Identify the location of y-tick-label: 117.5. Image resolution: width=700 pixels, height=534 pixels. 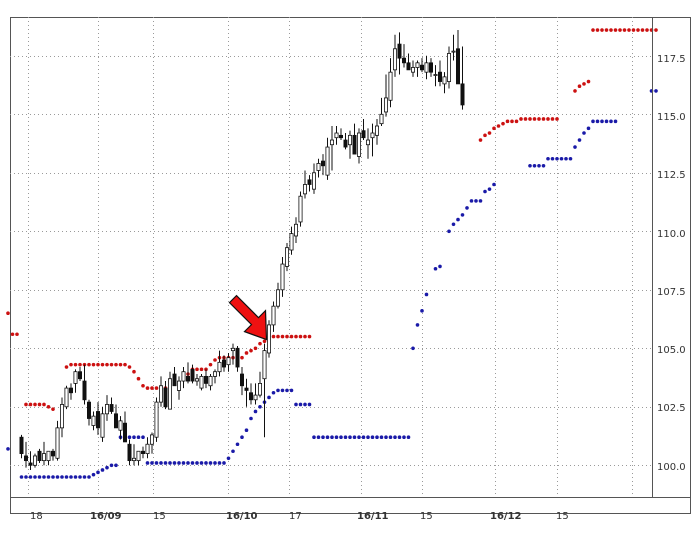
(671, 59).